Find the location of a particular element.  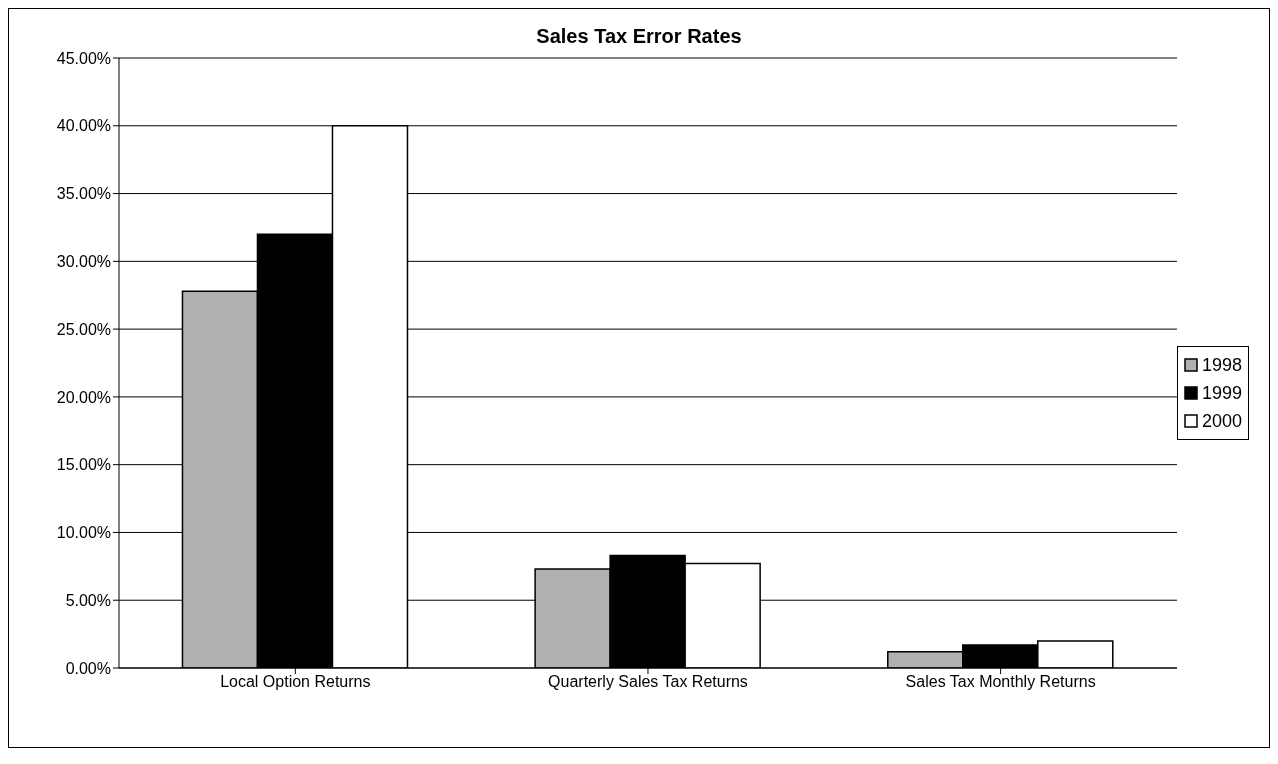

y-tick-label: 5.00% is located at coordinates (88, 600).